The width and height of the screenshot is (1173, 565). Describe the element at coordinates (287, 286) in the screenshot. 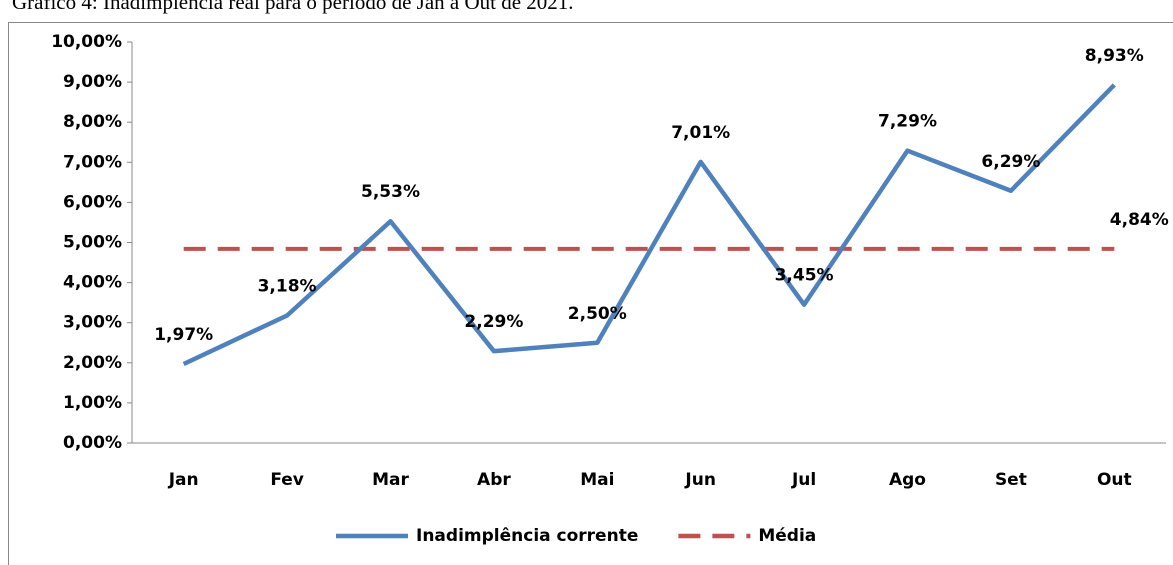

I see `data-label: 3,18%` at that location.